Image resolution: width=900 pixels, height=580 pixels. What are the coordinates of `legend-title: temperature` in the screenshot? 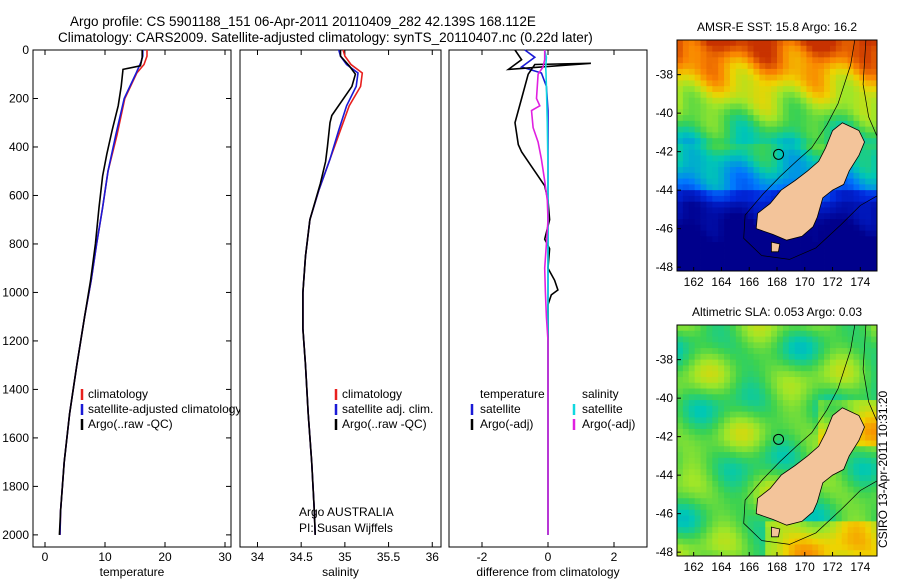 It's located at (512, 394).